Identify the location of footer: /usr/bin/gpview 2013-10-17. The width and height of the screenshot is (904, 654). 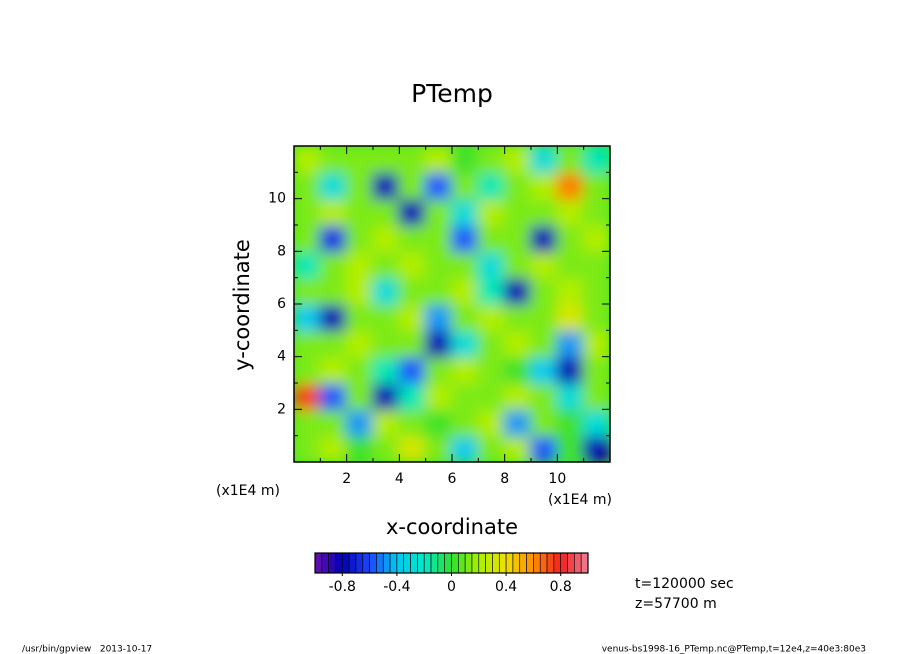
(87, 649).